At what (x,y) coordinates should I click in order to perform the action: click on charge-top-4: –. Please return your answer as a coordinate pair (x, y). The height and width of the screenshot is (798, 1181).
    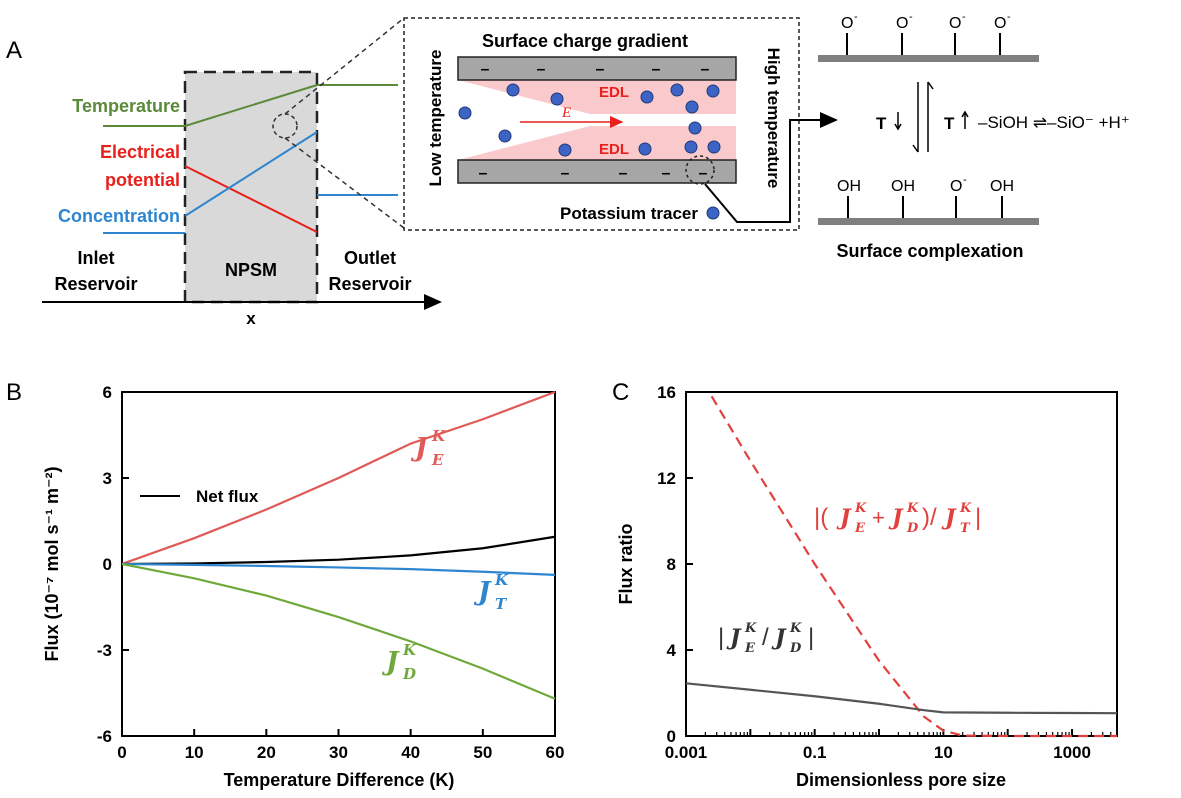
    Looking at the image, I should click on (656, 69).